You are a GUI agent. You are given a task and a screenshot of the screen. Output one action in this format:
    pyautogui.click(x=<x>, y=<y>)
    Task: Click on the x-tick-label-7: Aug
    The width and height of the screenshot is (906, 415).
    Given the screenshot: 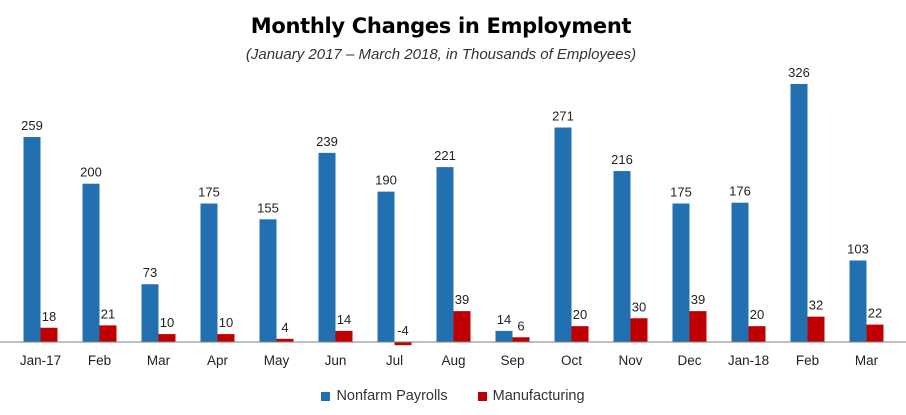 What is the action you would take?
    pyautogui.click(x=453, y=360)
    